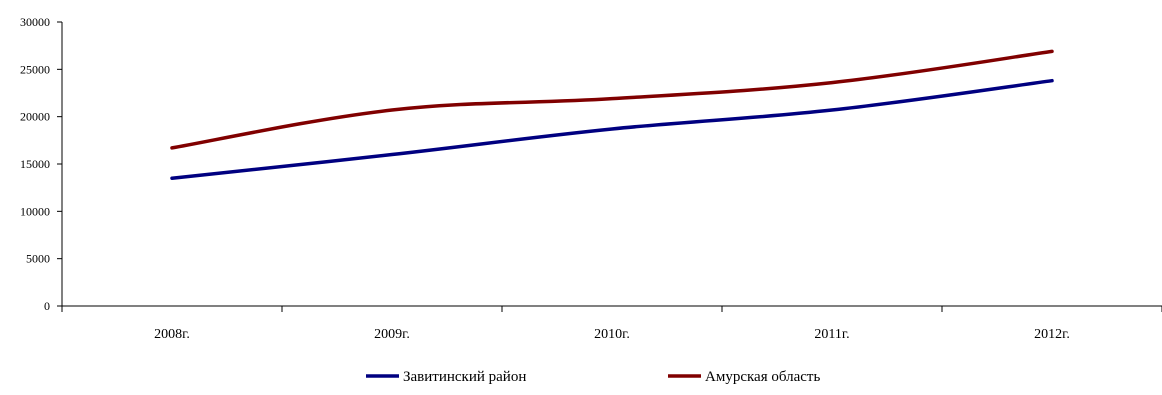 The width and height of the screenshot is (1162, 395). I want to click on y-tick-label: 5000, so click(38, 259).